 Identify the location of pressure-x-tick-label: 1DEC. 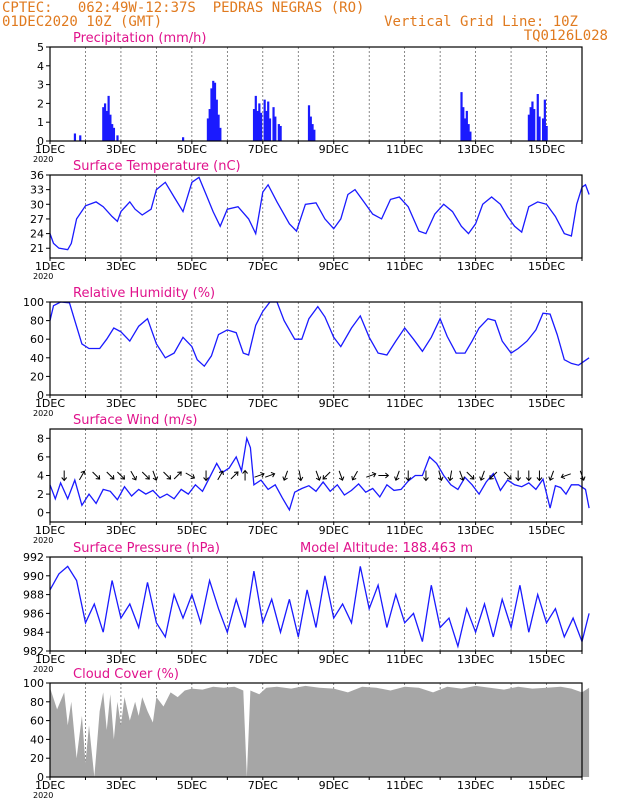
(50, 659).